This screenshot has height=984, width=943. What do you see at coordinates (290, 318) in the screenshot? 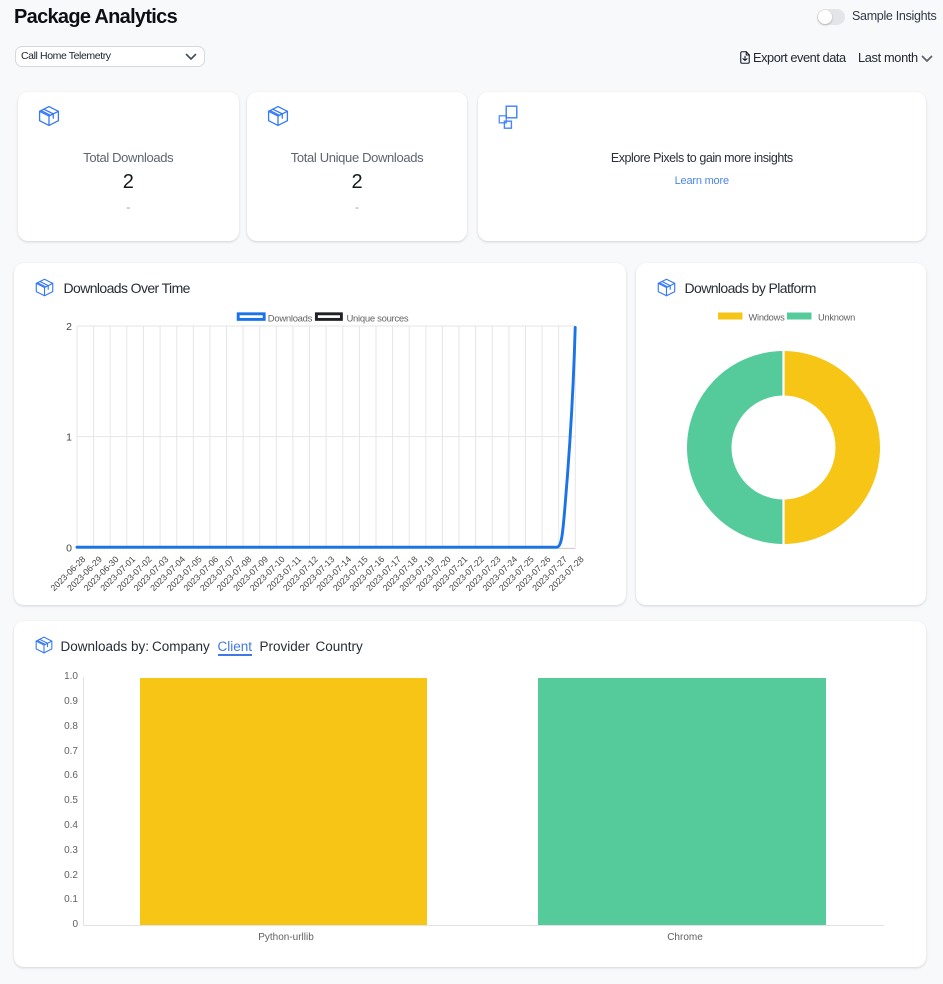
I see `svg-text: Downloads` at bounding box center [290, 318].